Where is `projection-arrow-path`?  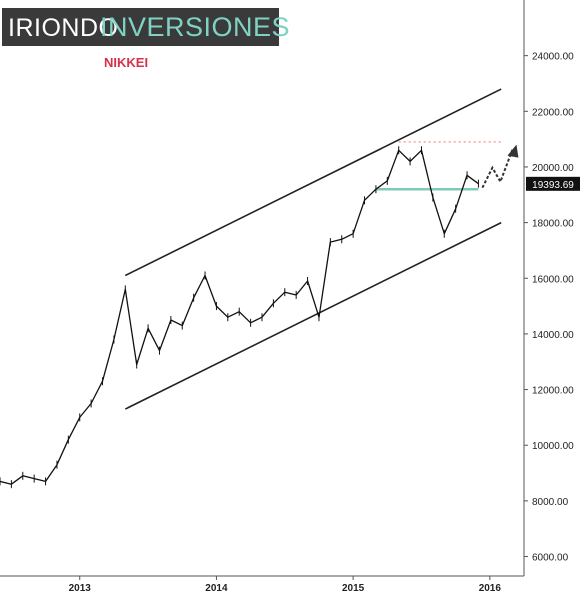
projection-arrow-path is located at coordinates (497, 169).